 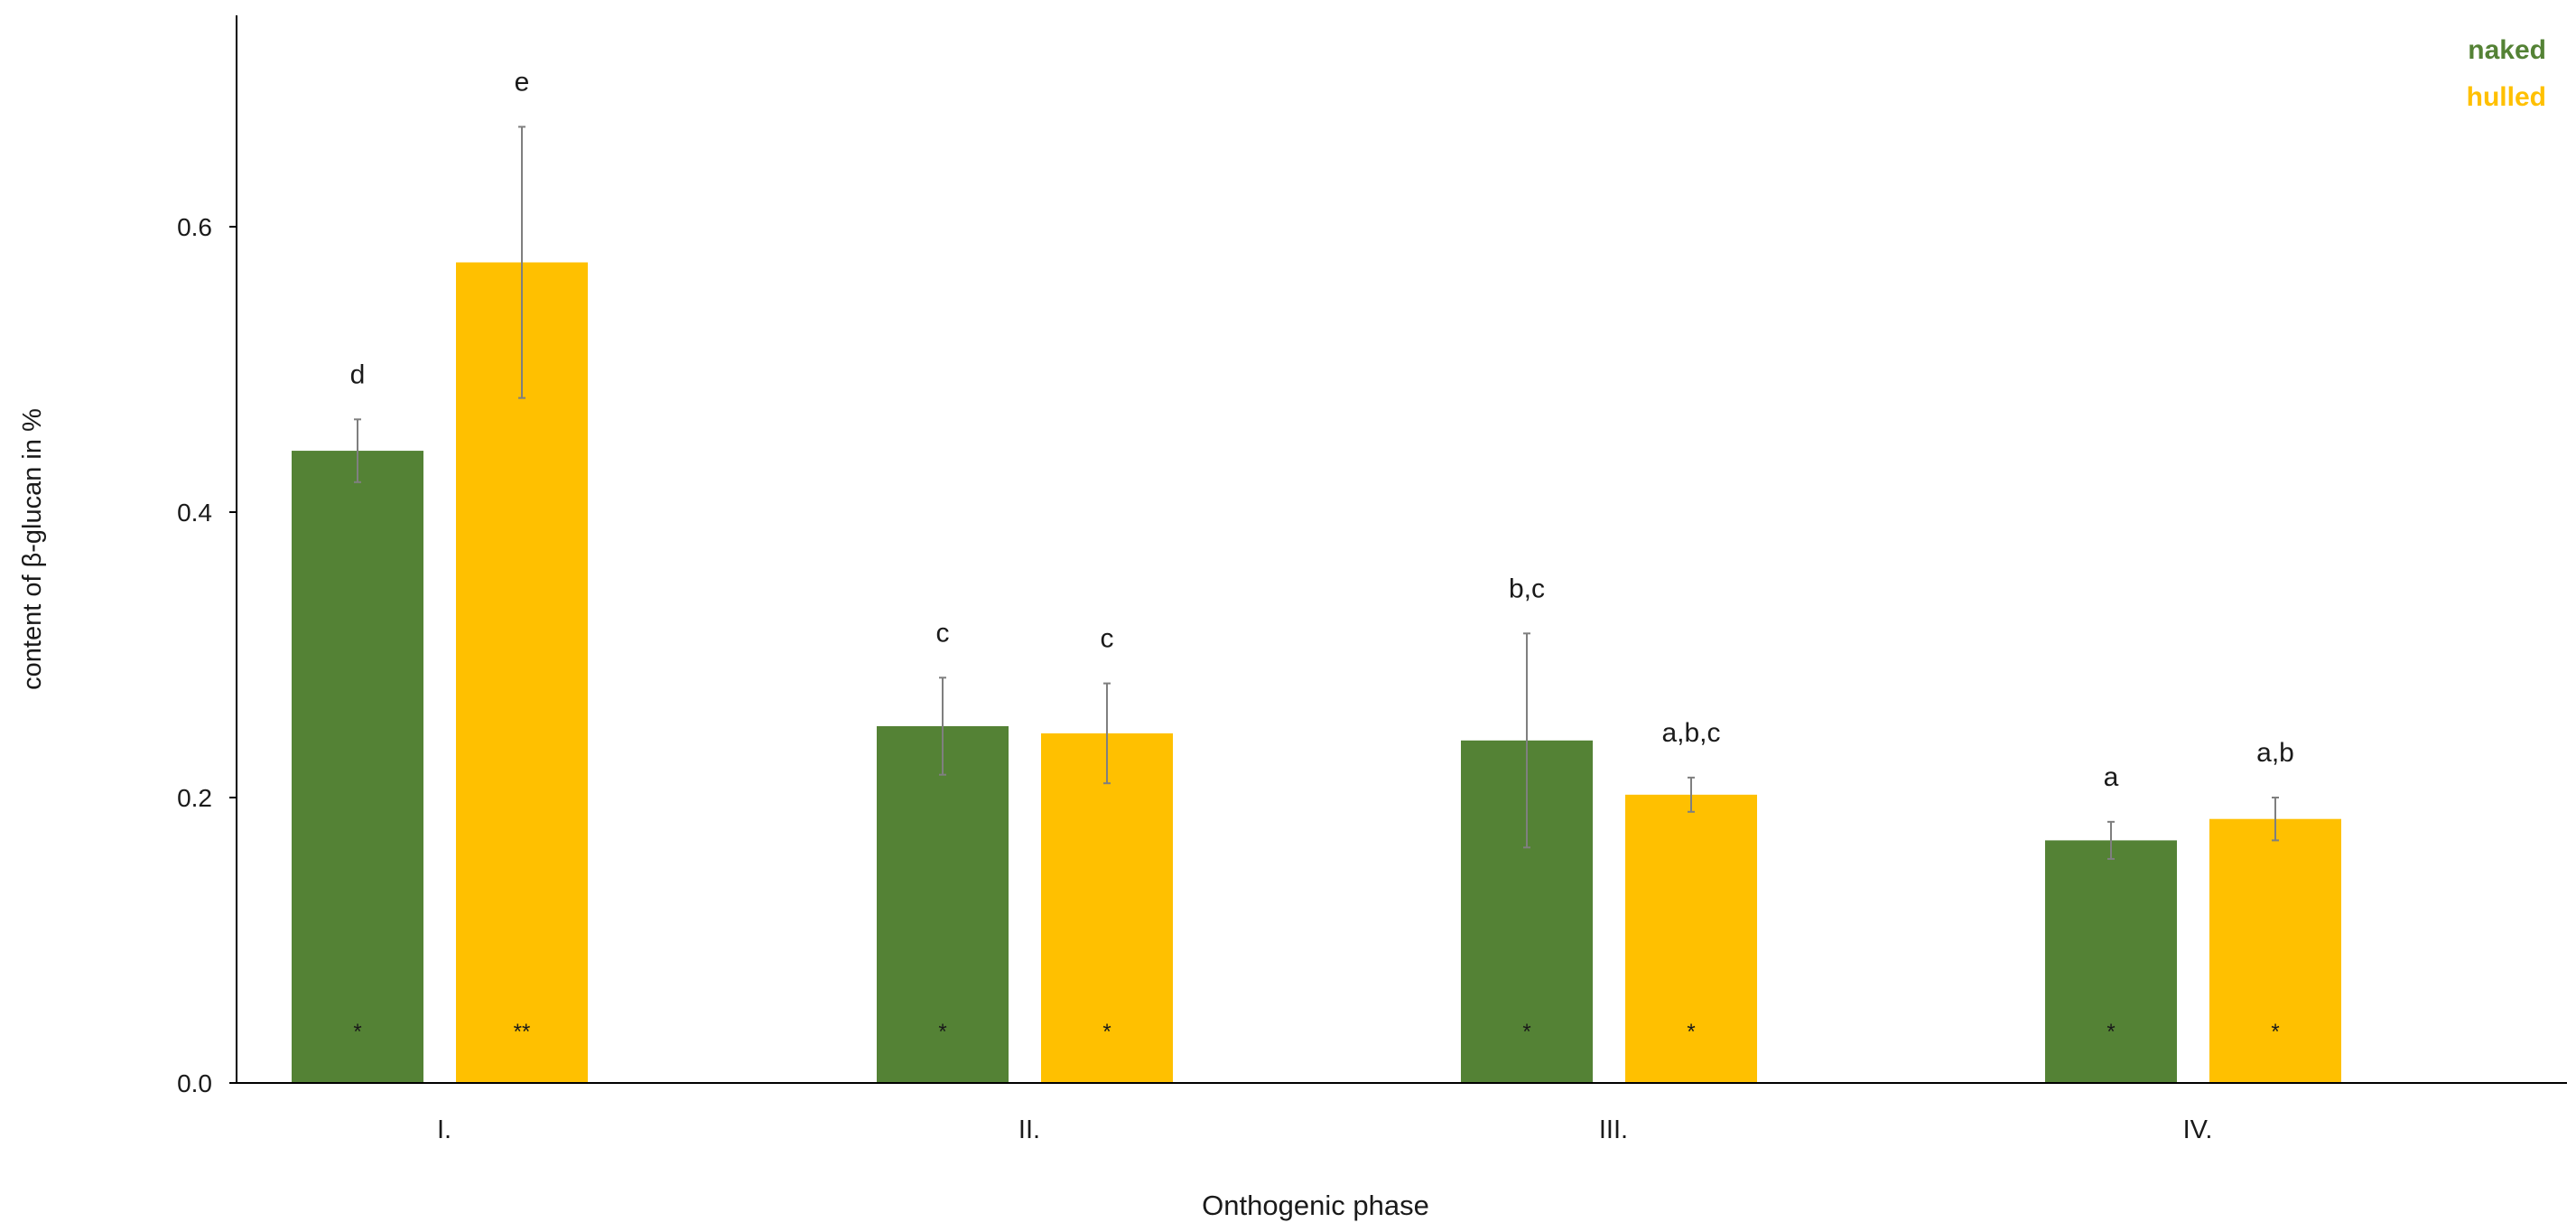 What do you see at coordinates (1315, 1205) in the screenshot?
I see `x-axis-title: Onthogenic phase` at bounding box center [1315, 1205].